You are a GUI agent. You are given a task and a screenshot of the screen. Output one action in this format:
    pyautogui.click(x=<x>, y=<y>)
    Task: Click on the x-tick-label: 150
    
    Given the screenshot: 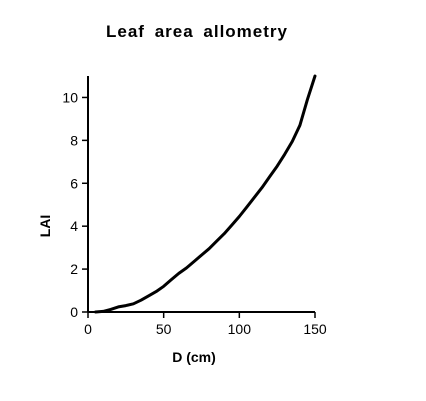 What is the action you would take?
    pyautogui.click(x=315, y=329)
    